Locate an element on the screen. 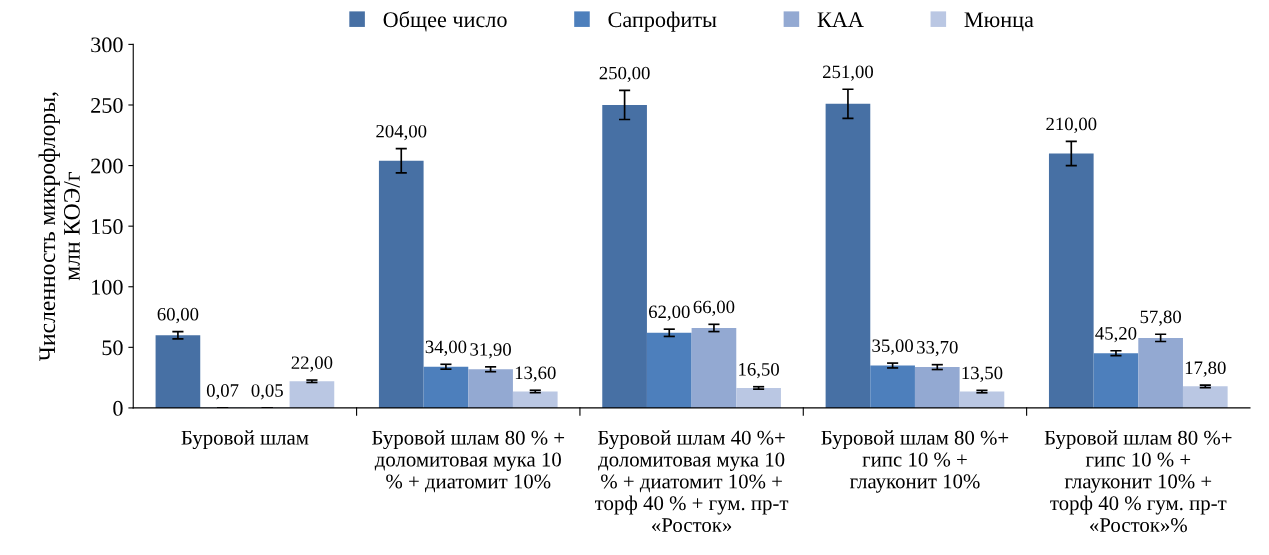 The width and height of the screenshot is (1269, 555). data-label: 60,00 is located at coordinates (178, 315).